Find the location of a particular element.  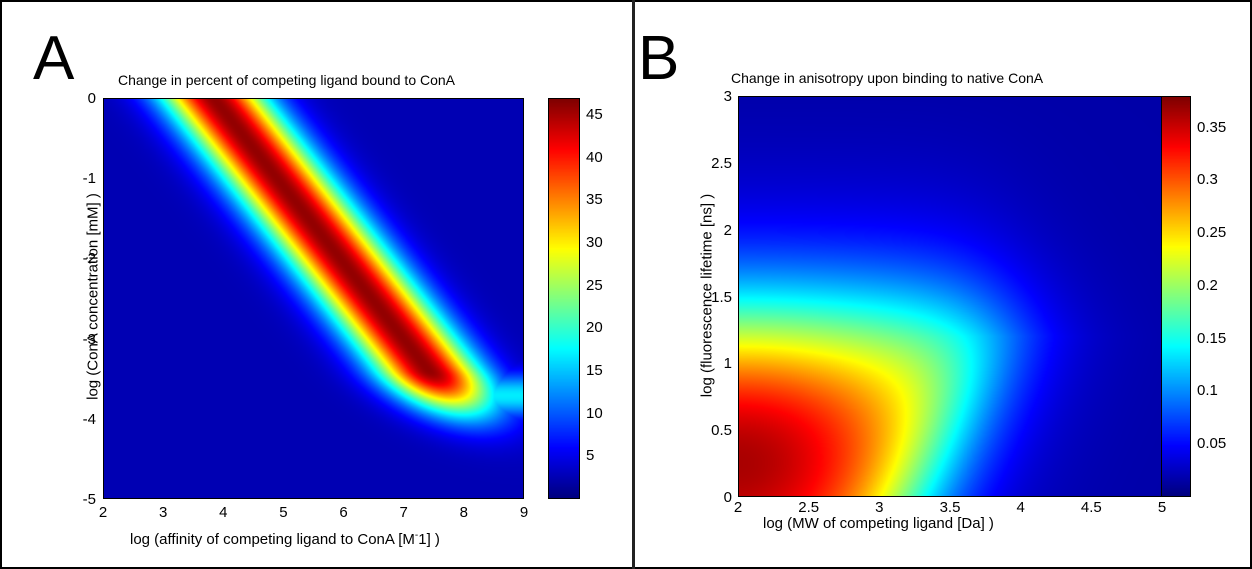

colorbar-tick-label: 40 is located at coordinates (594, 157).